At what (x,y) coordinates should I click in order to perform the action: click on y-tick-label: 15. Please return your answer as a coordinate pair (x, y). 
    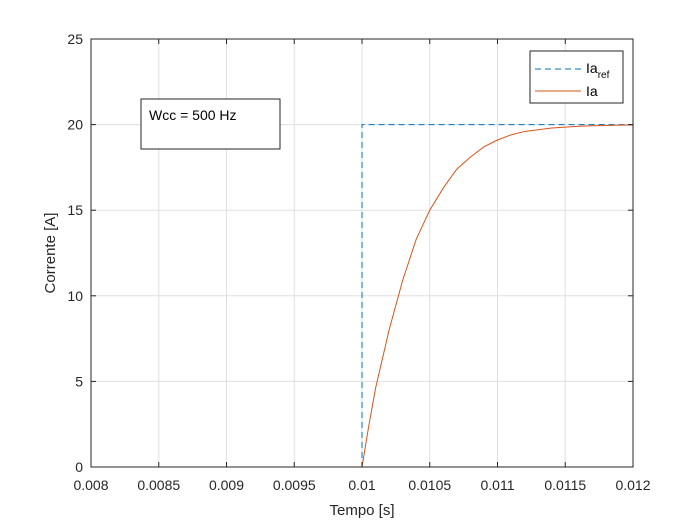
    Looking at the image, I should click on (75, 210).